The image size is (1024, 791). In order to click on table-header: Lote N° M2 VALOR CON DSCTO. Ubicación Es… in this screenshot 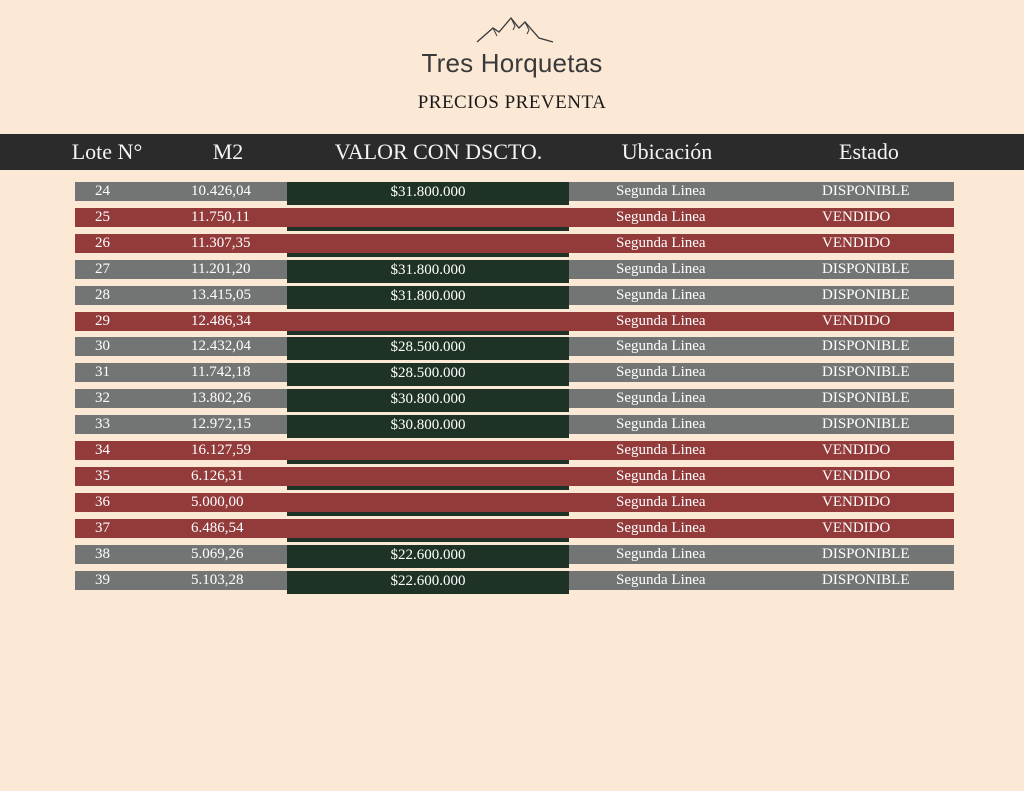, I will do `click(512, 152)`.